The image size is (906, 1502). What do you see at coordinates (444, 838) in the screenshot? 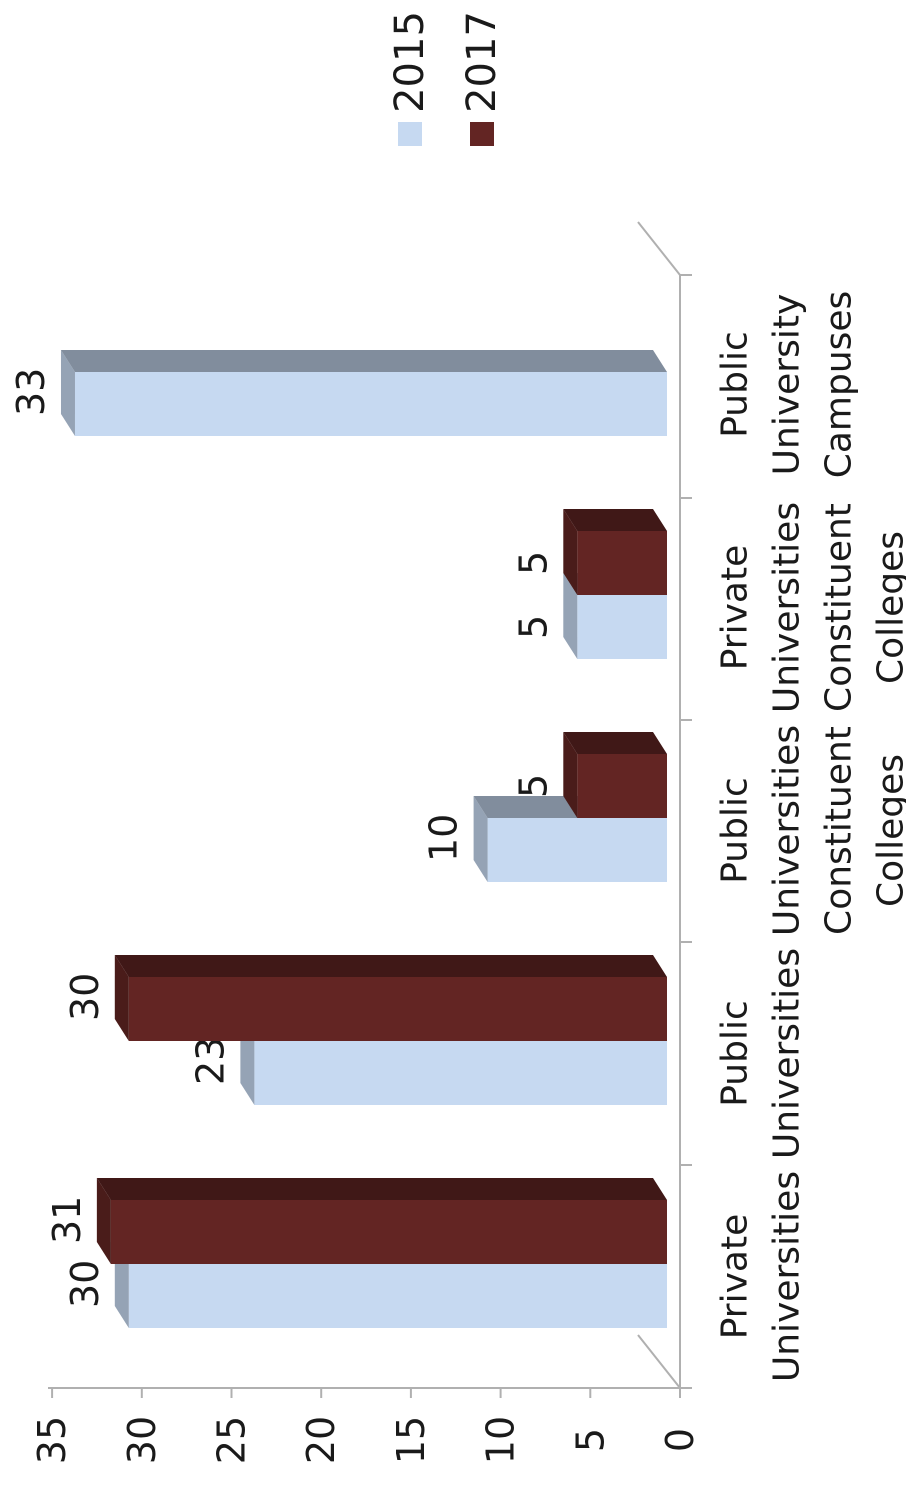
I see `data-label: 10` at bounding box center [444, 838].